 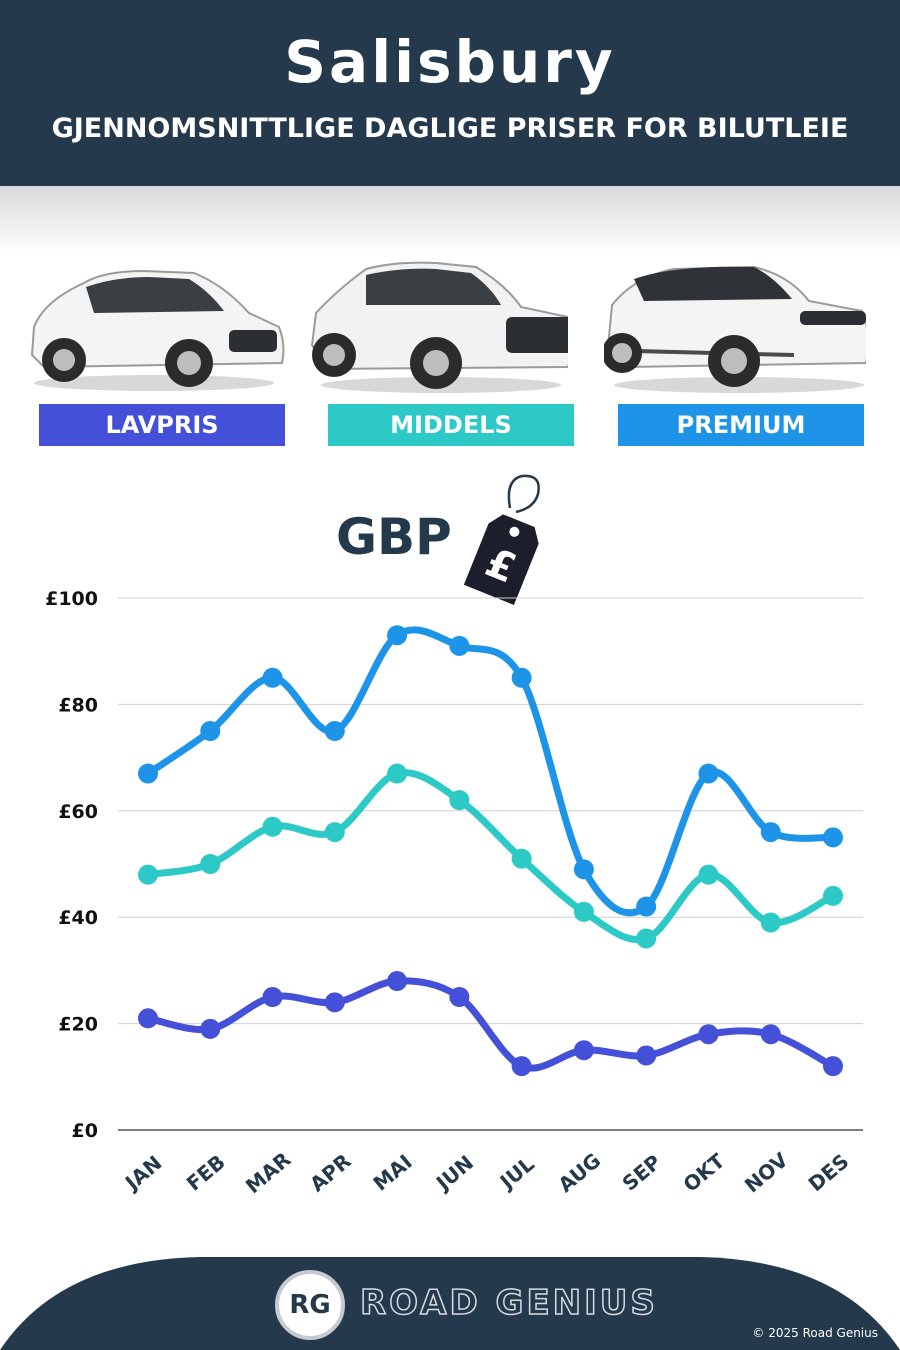 What do you see at coordinates (508, 1303) in the screenshot?
I see `brand-name: ROAD GENIUS` at bounding box center [508, 1303].